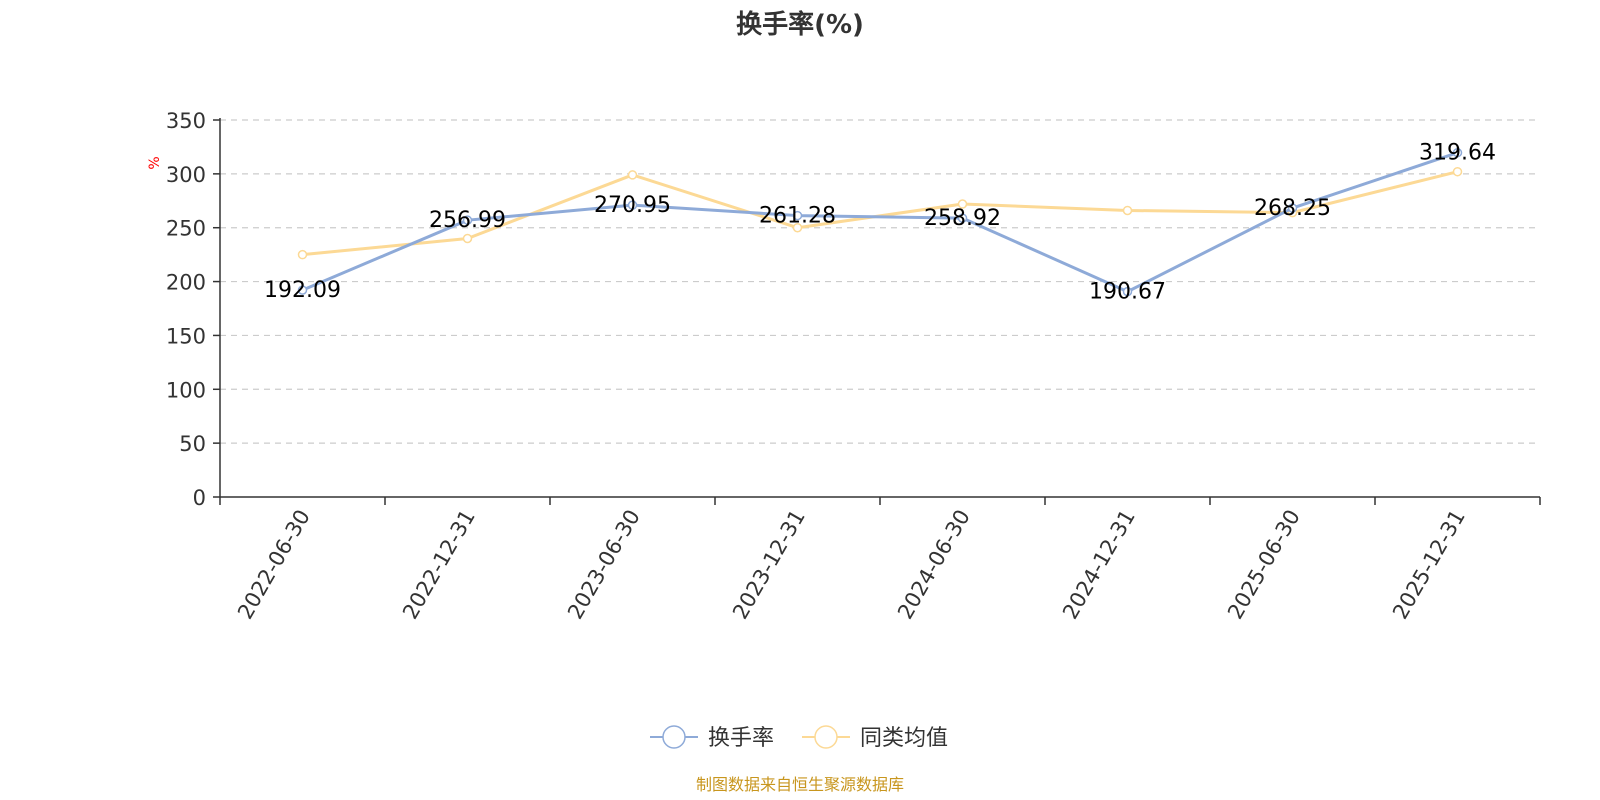 The width and height of the screenshot is (1600, 800). Describe the element at coordinates (186, 229) in the screenshot. I see `y-tick-label: 250` at that location.